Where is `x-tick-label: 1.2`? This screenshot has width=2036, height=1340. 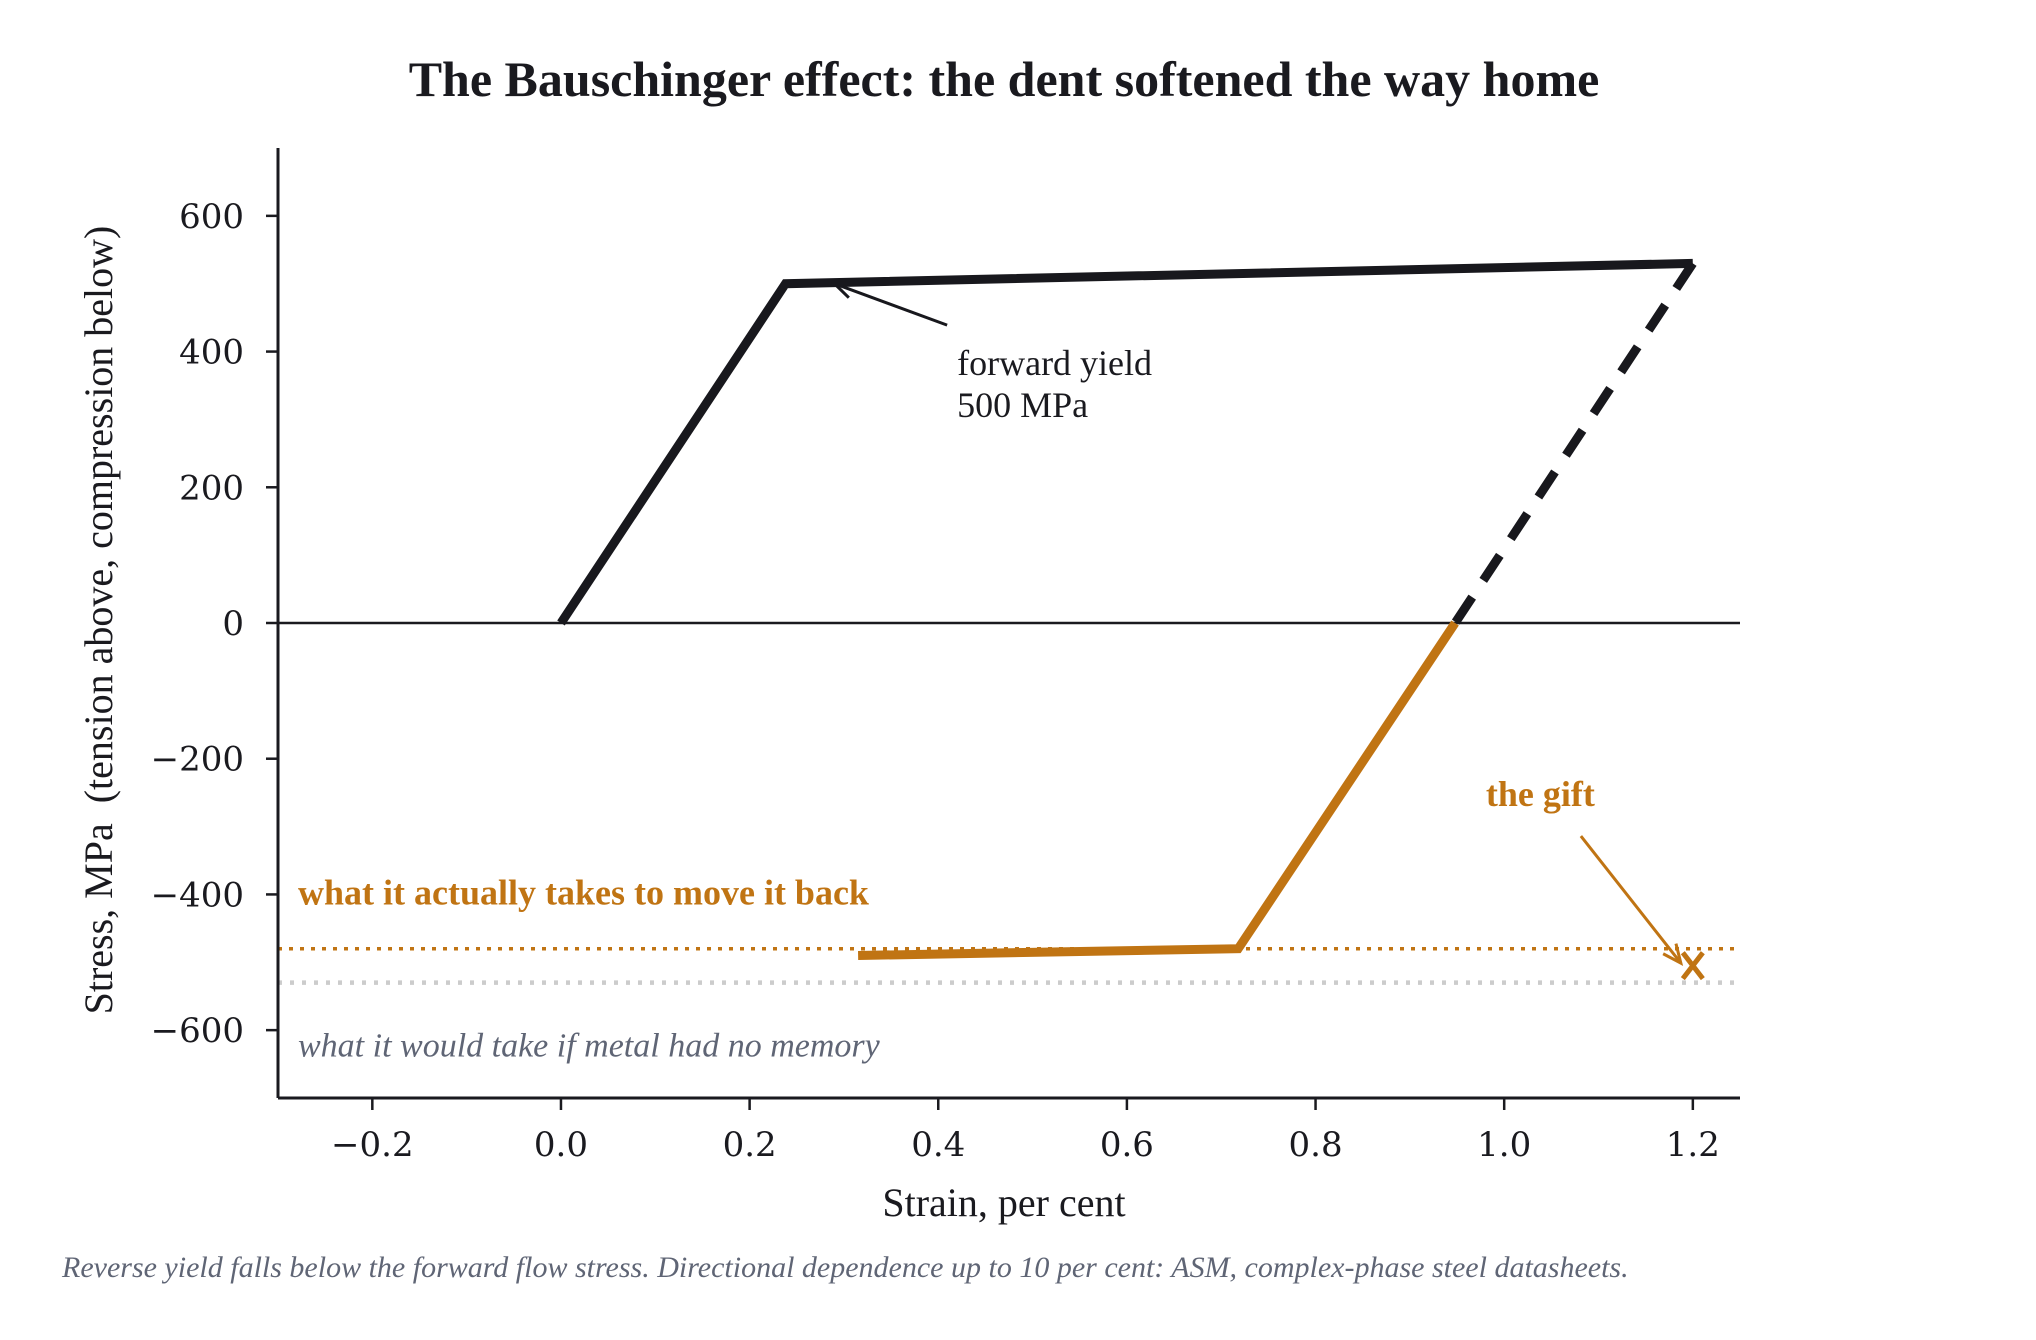 x-tick-label: 1.2 is located at coordinates (1693, 1145).